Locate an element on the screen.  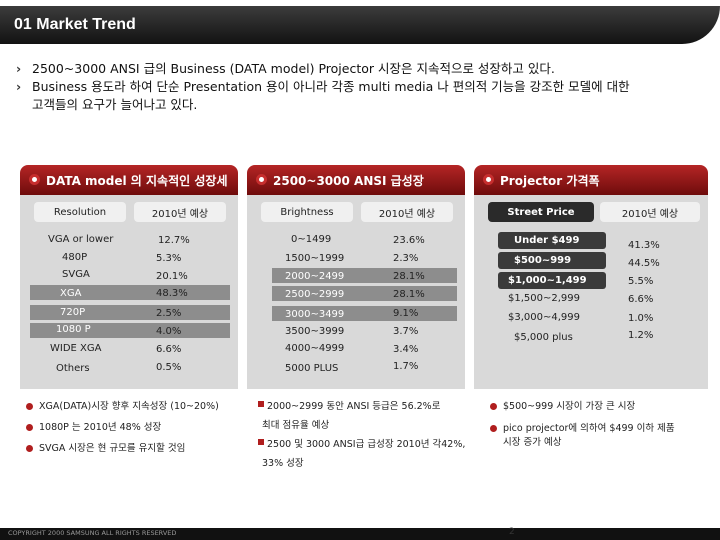
panel-1-title: DATA model 의 지속적인 성장세 is located at coordinates (137, 181).